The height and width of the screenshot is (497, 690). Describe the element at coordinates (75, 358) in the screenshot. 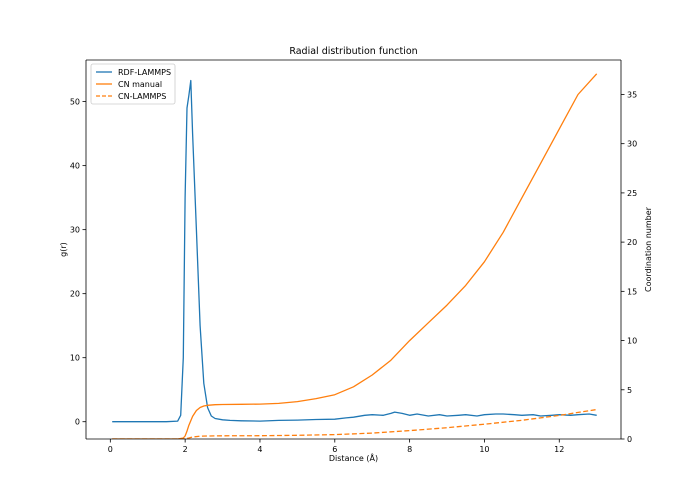

I see `y-tick-label: 10` at that location.